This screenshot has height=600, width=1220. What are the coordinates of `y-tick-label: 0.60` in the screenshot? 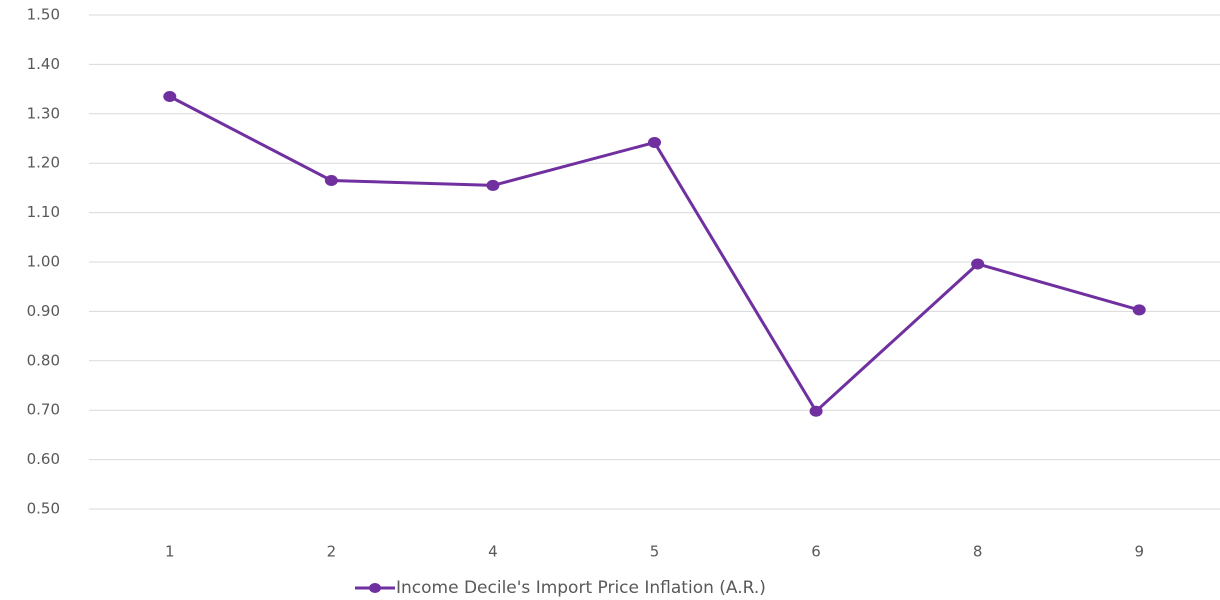 It's located at (43, 459).